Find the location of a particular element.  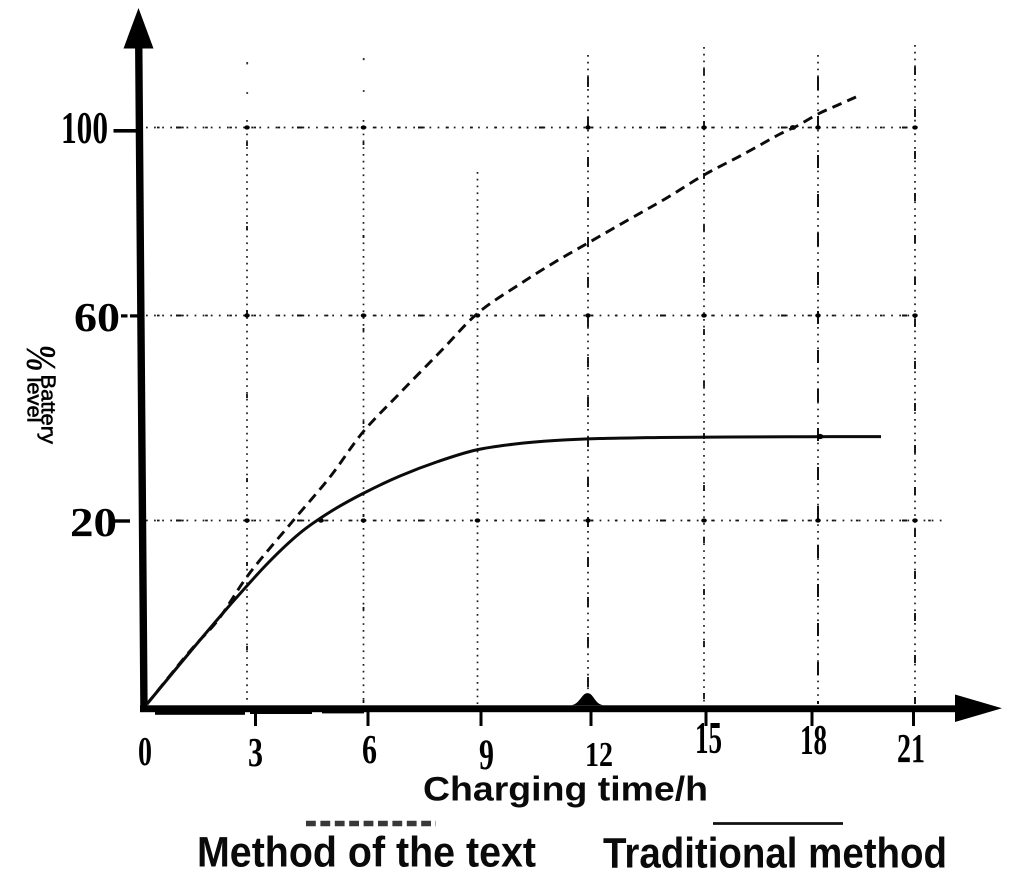

svg-text: 3 is located at coordinates (255, 752).